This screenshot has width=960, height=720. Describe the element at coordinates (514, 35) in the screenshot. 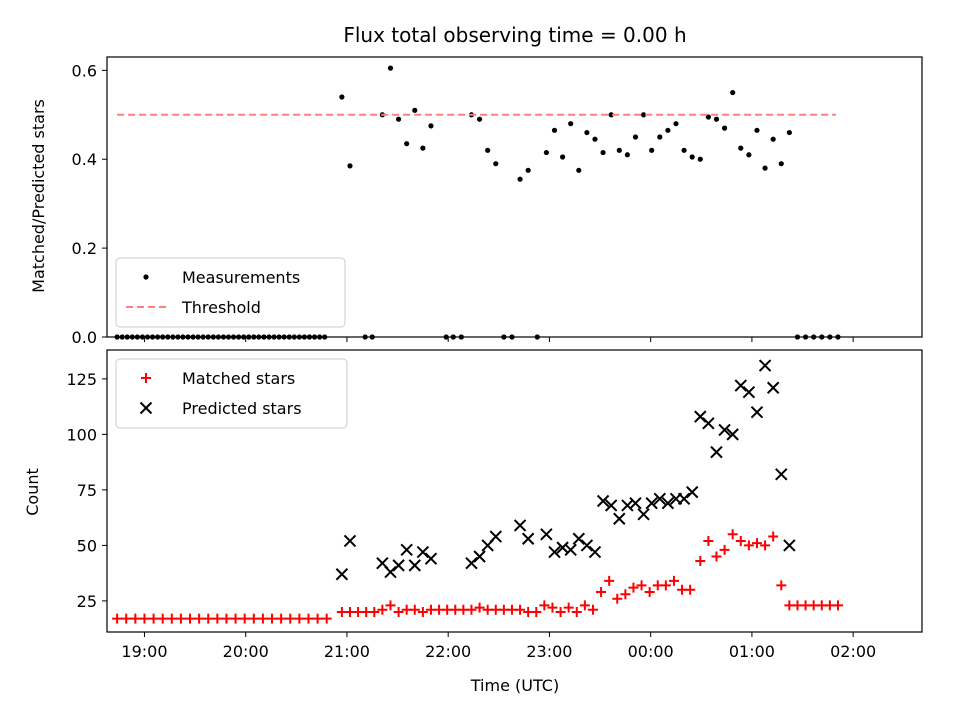

I see `chart-title: Flux total observing time = 0.00 h` at that location.